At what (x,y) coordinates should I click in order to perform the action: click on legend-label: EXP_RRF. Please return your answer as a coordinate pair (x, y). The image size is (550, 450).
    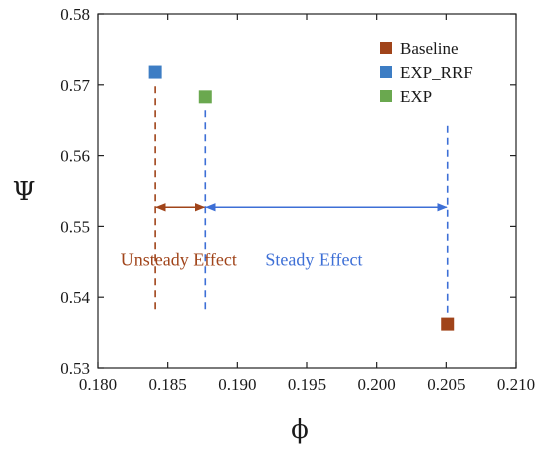
    Looking at the image, I should click on (436, 72).